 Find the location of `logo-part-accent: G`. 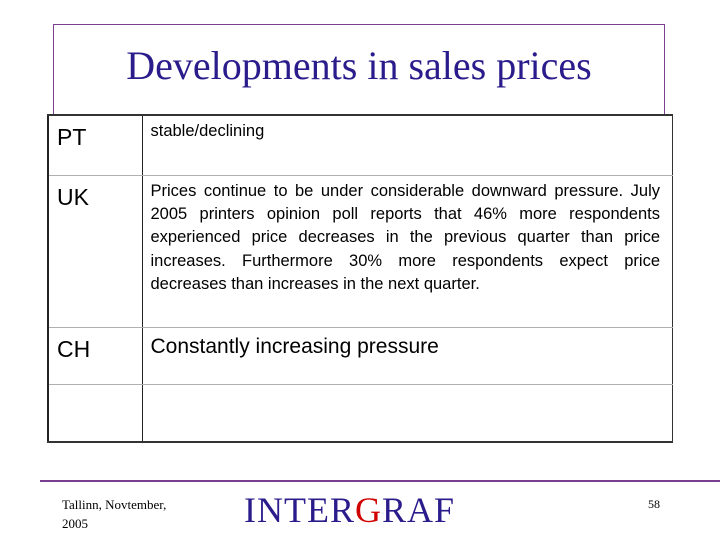

logo-part-accent: G is located at coordinates (368, 510).